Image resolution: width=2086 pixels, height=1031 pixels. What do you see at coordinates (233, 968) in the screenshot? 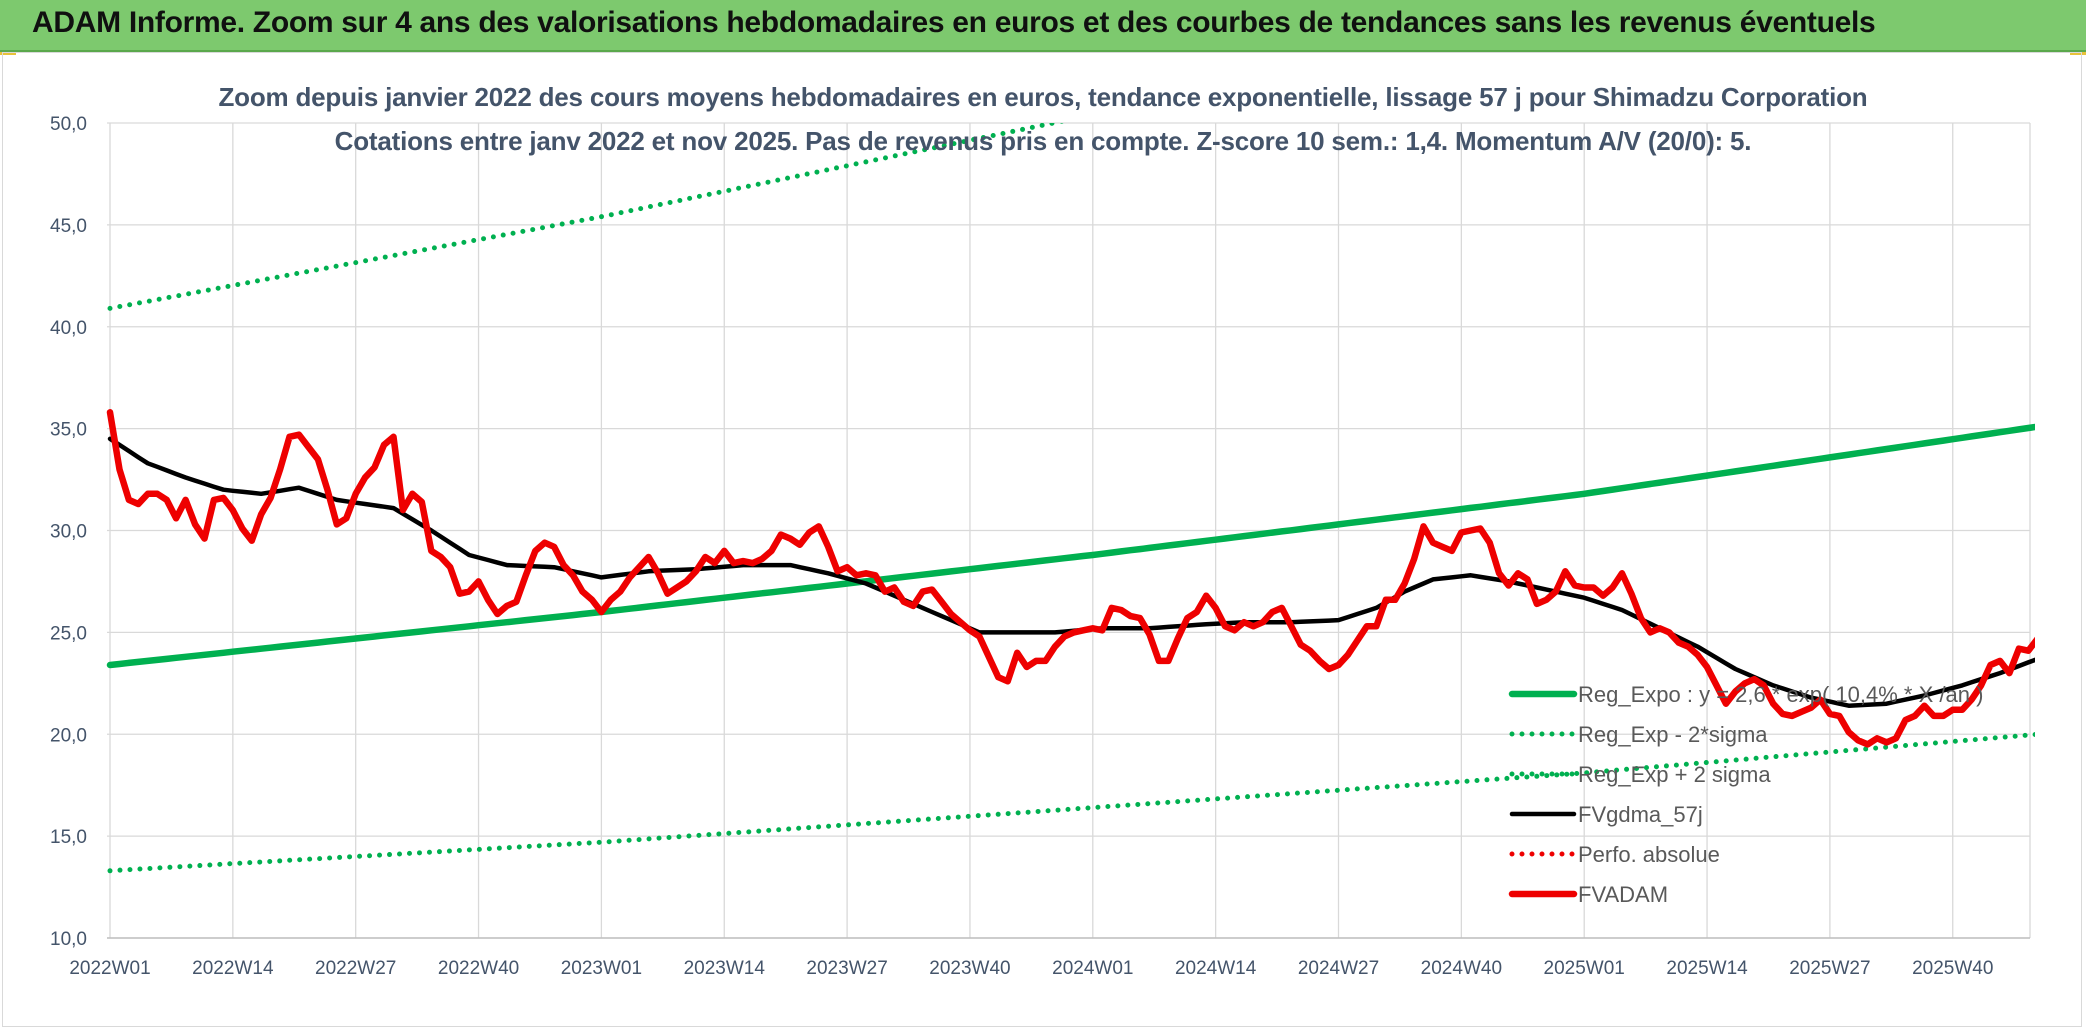
I see `x-tick-label: 2022W14` at bounding box center [233, 968].